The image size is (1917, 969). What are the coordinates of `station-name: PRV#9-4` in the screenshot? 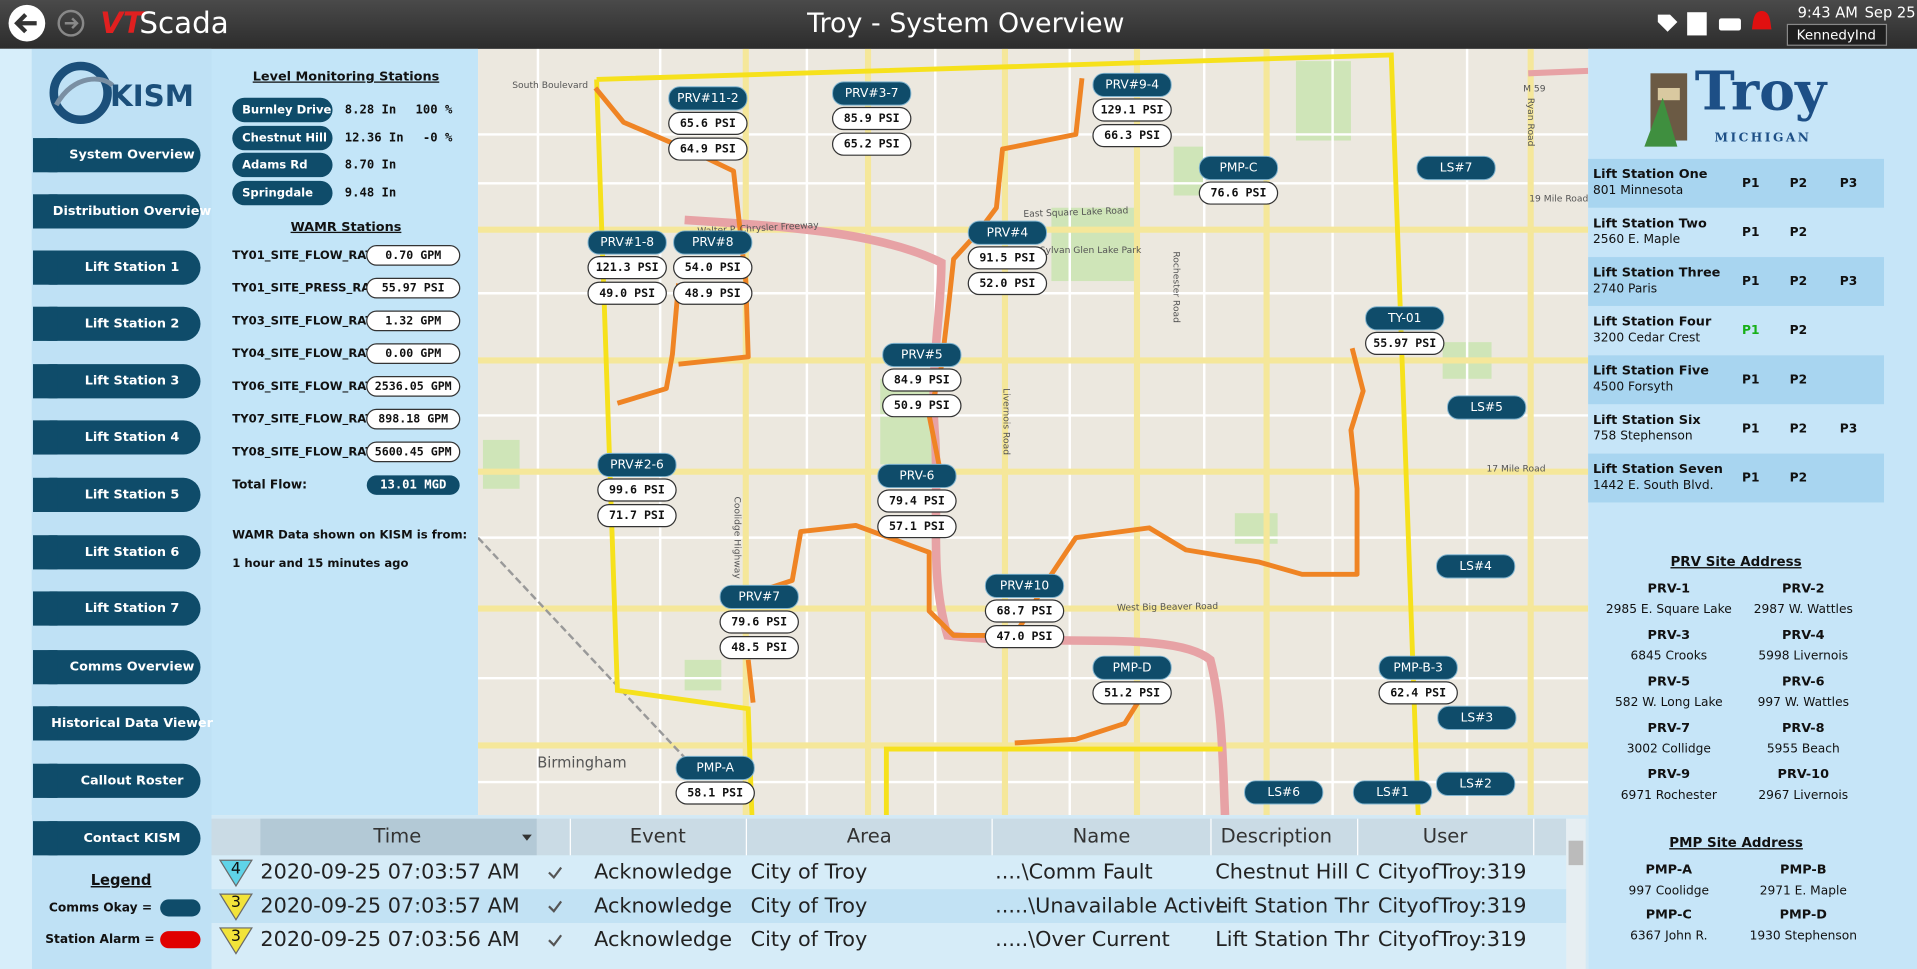 It's located at (1132, 84).